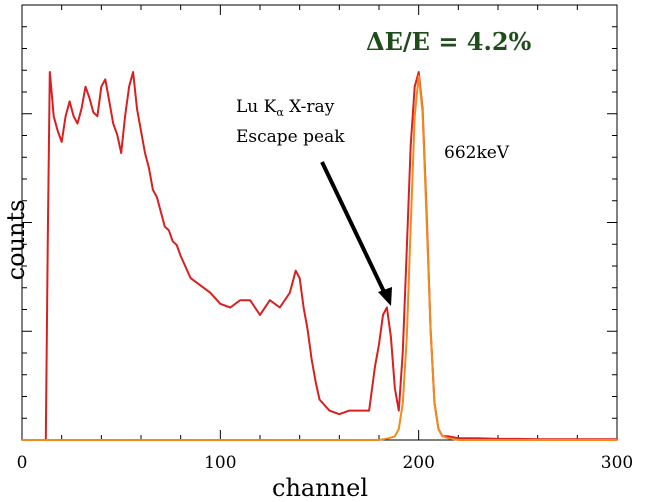 This screenshot has width=652, height=502. Describe the element at coordinates (385, 296) in the screenshot. I see `escape-peak-arrowhead` at that location.